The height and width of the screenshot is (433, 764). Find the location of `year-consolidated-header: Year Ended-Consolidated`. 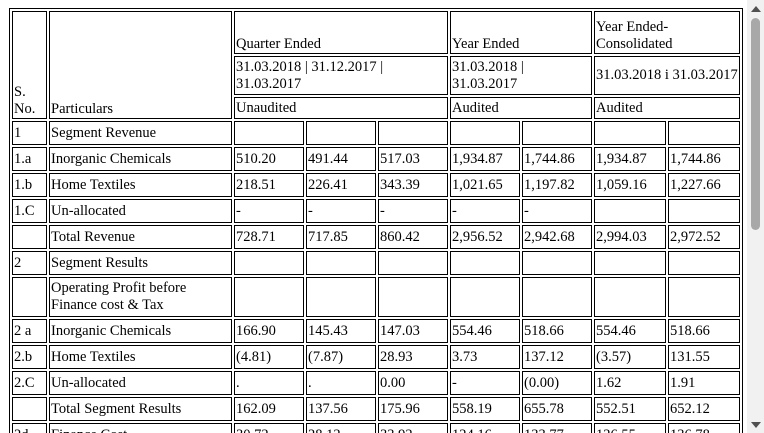

year-consolidated-header: Year Ended-Consolidated is located at coordinates (667, 32).